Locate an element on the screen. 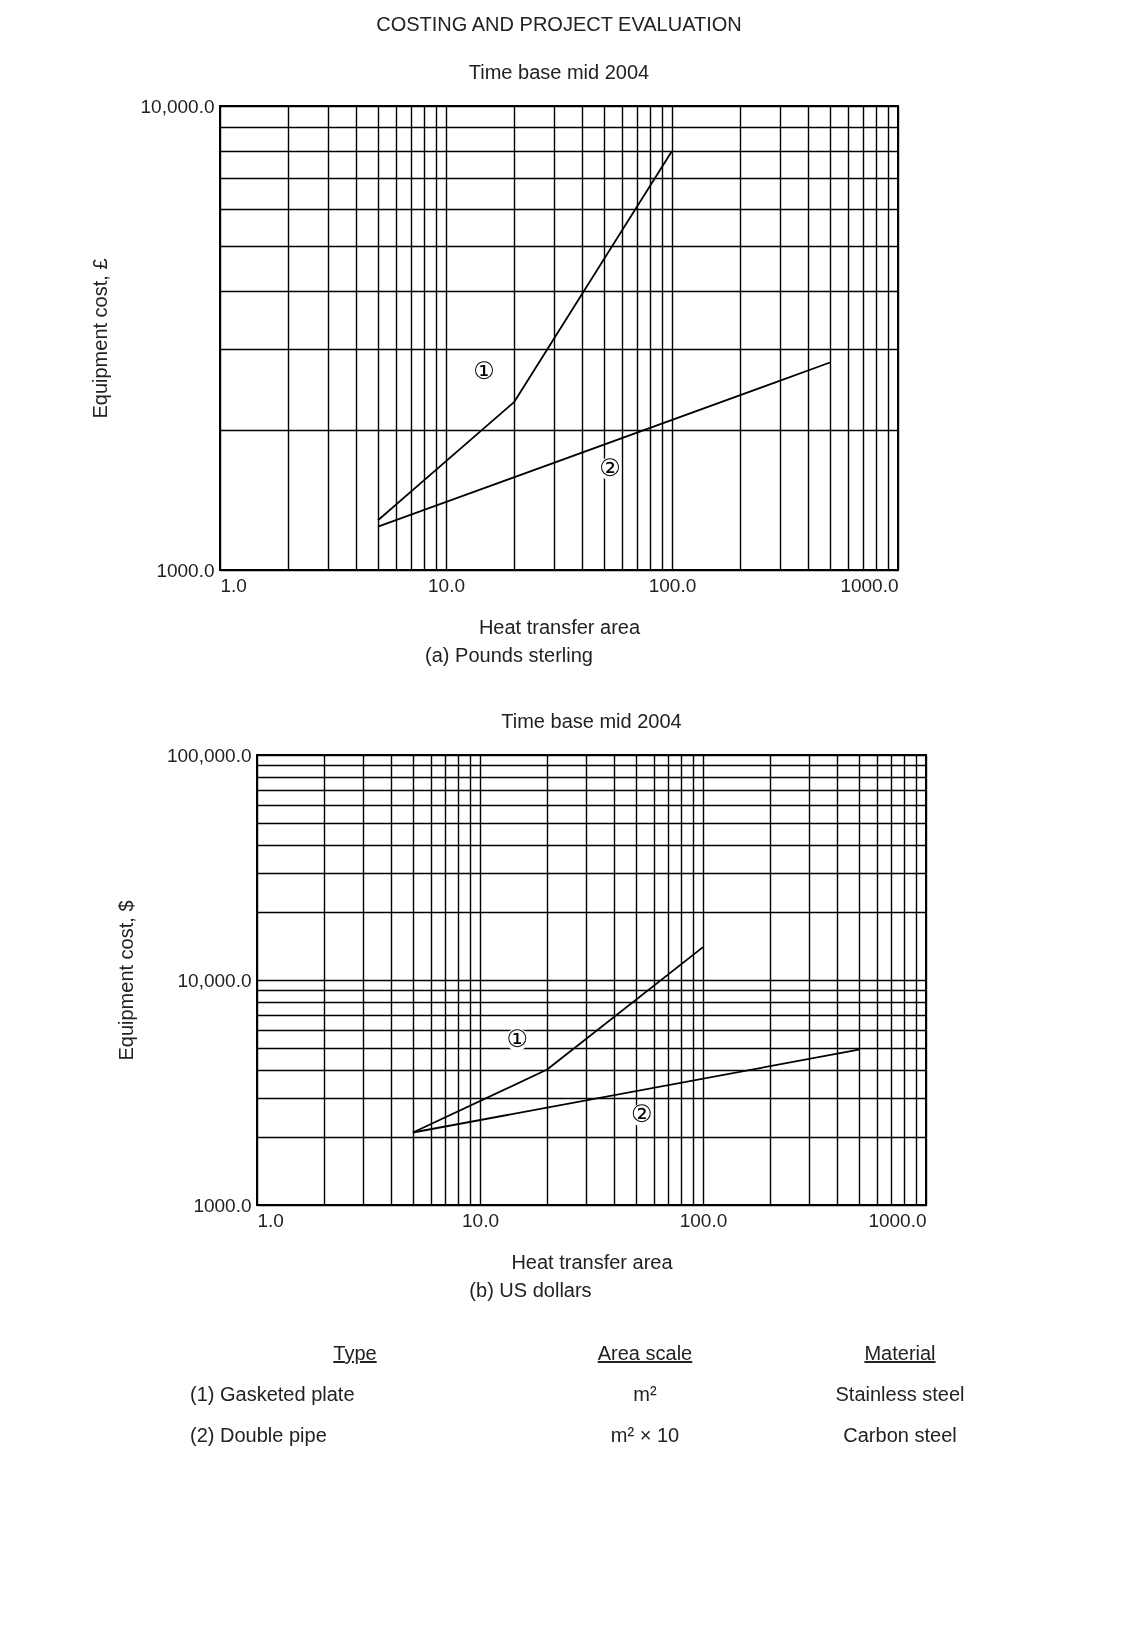  text: (a) Pounds sterling is located at coordinates (509, 655).